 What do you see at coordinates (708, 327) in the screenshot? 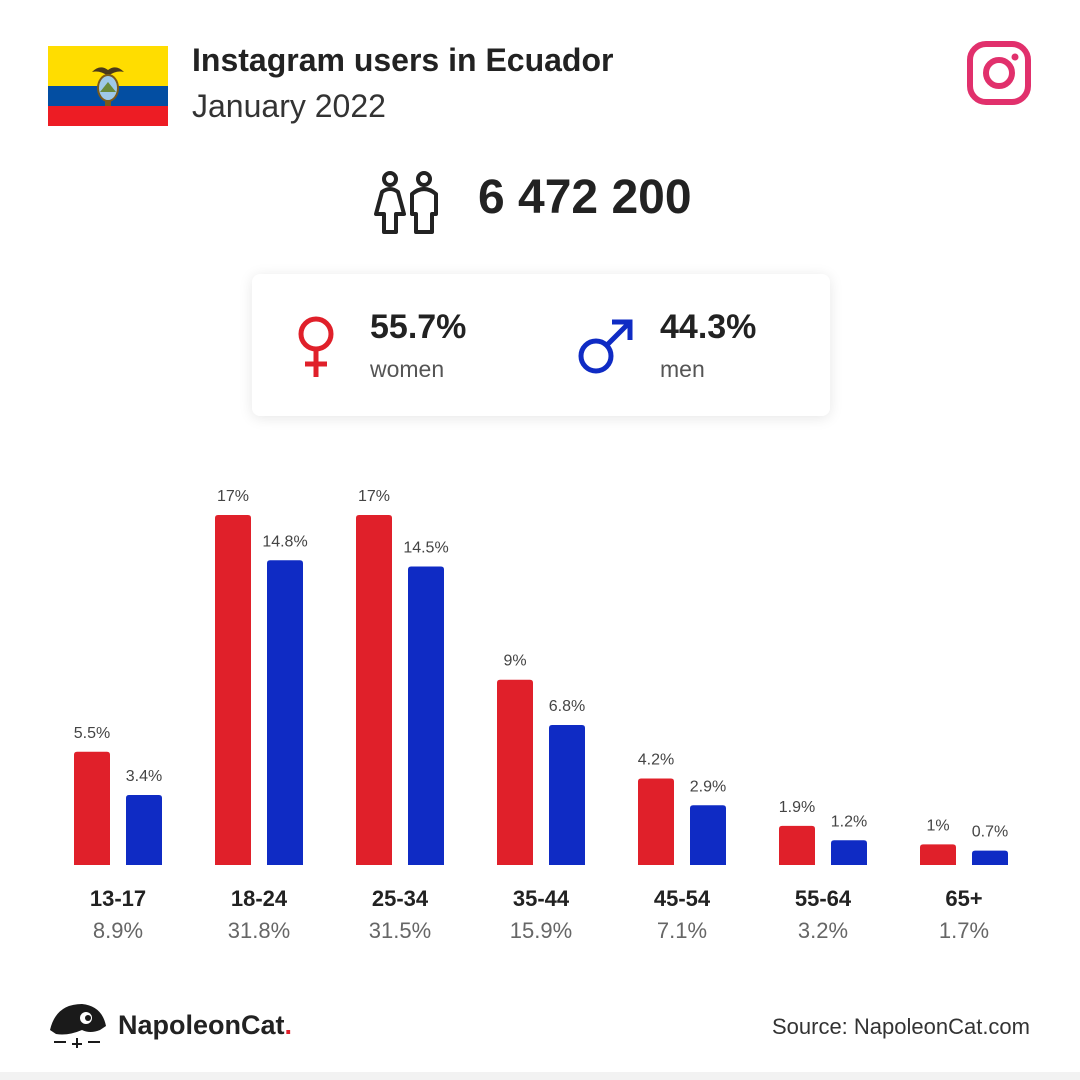
I see `men-percent: 44.3%` at bounding box center [708, 327].